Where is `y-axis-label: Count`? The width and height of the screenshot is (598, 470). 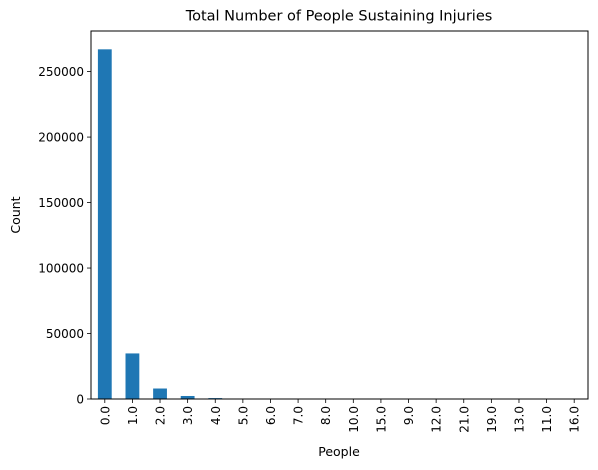 y-axis-label: Count is located at coordinates (15, 214).